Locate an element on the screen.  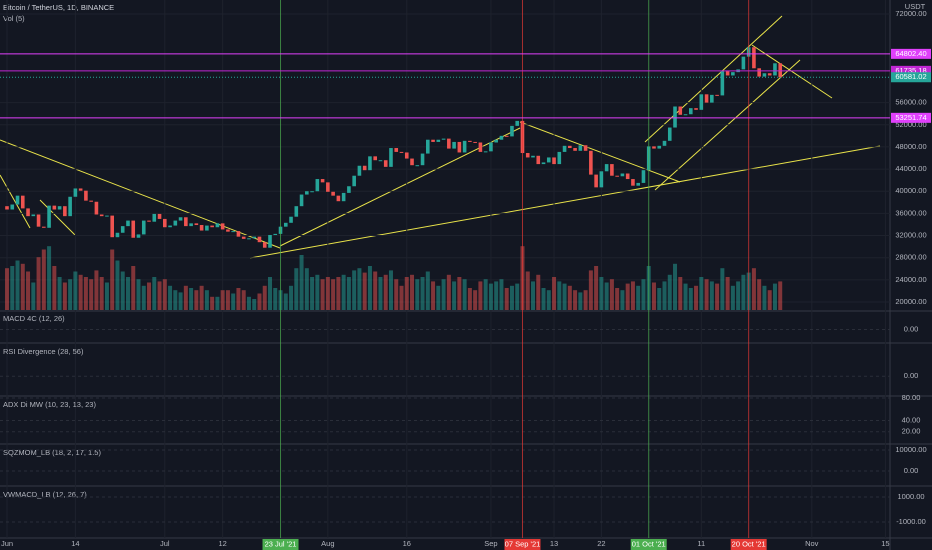
y-tick-label: 48000.00 is located at coordinates (910, 146).